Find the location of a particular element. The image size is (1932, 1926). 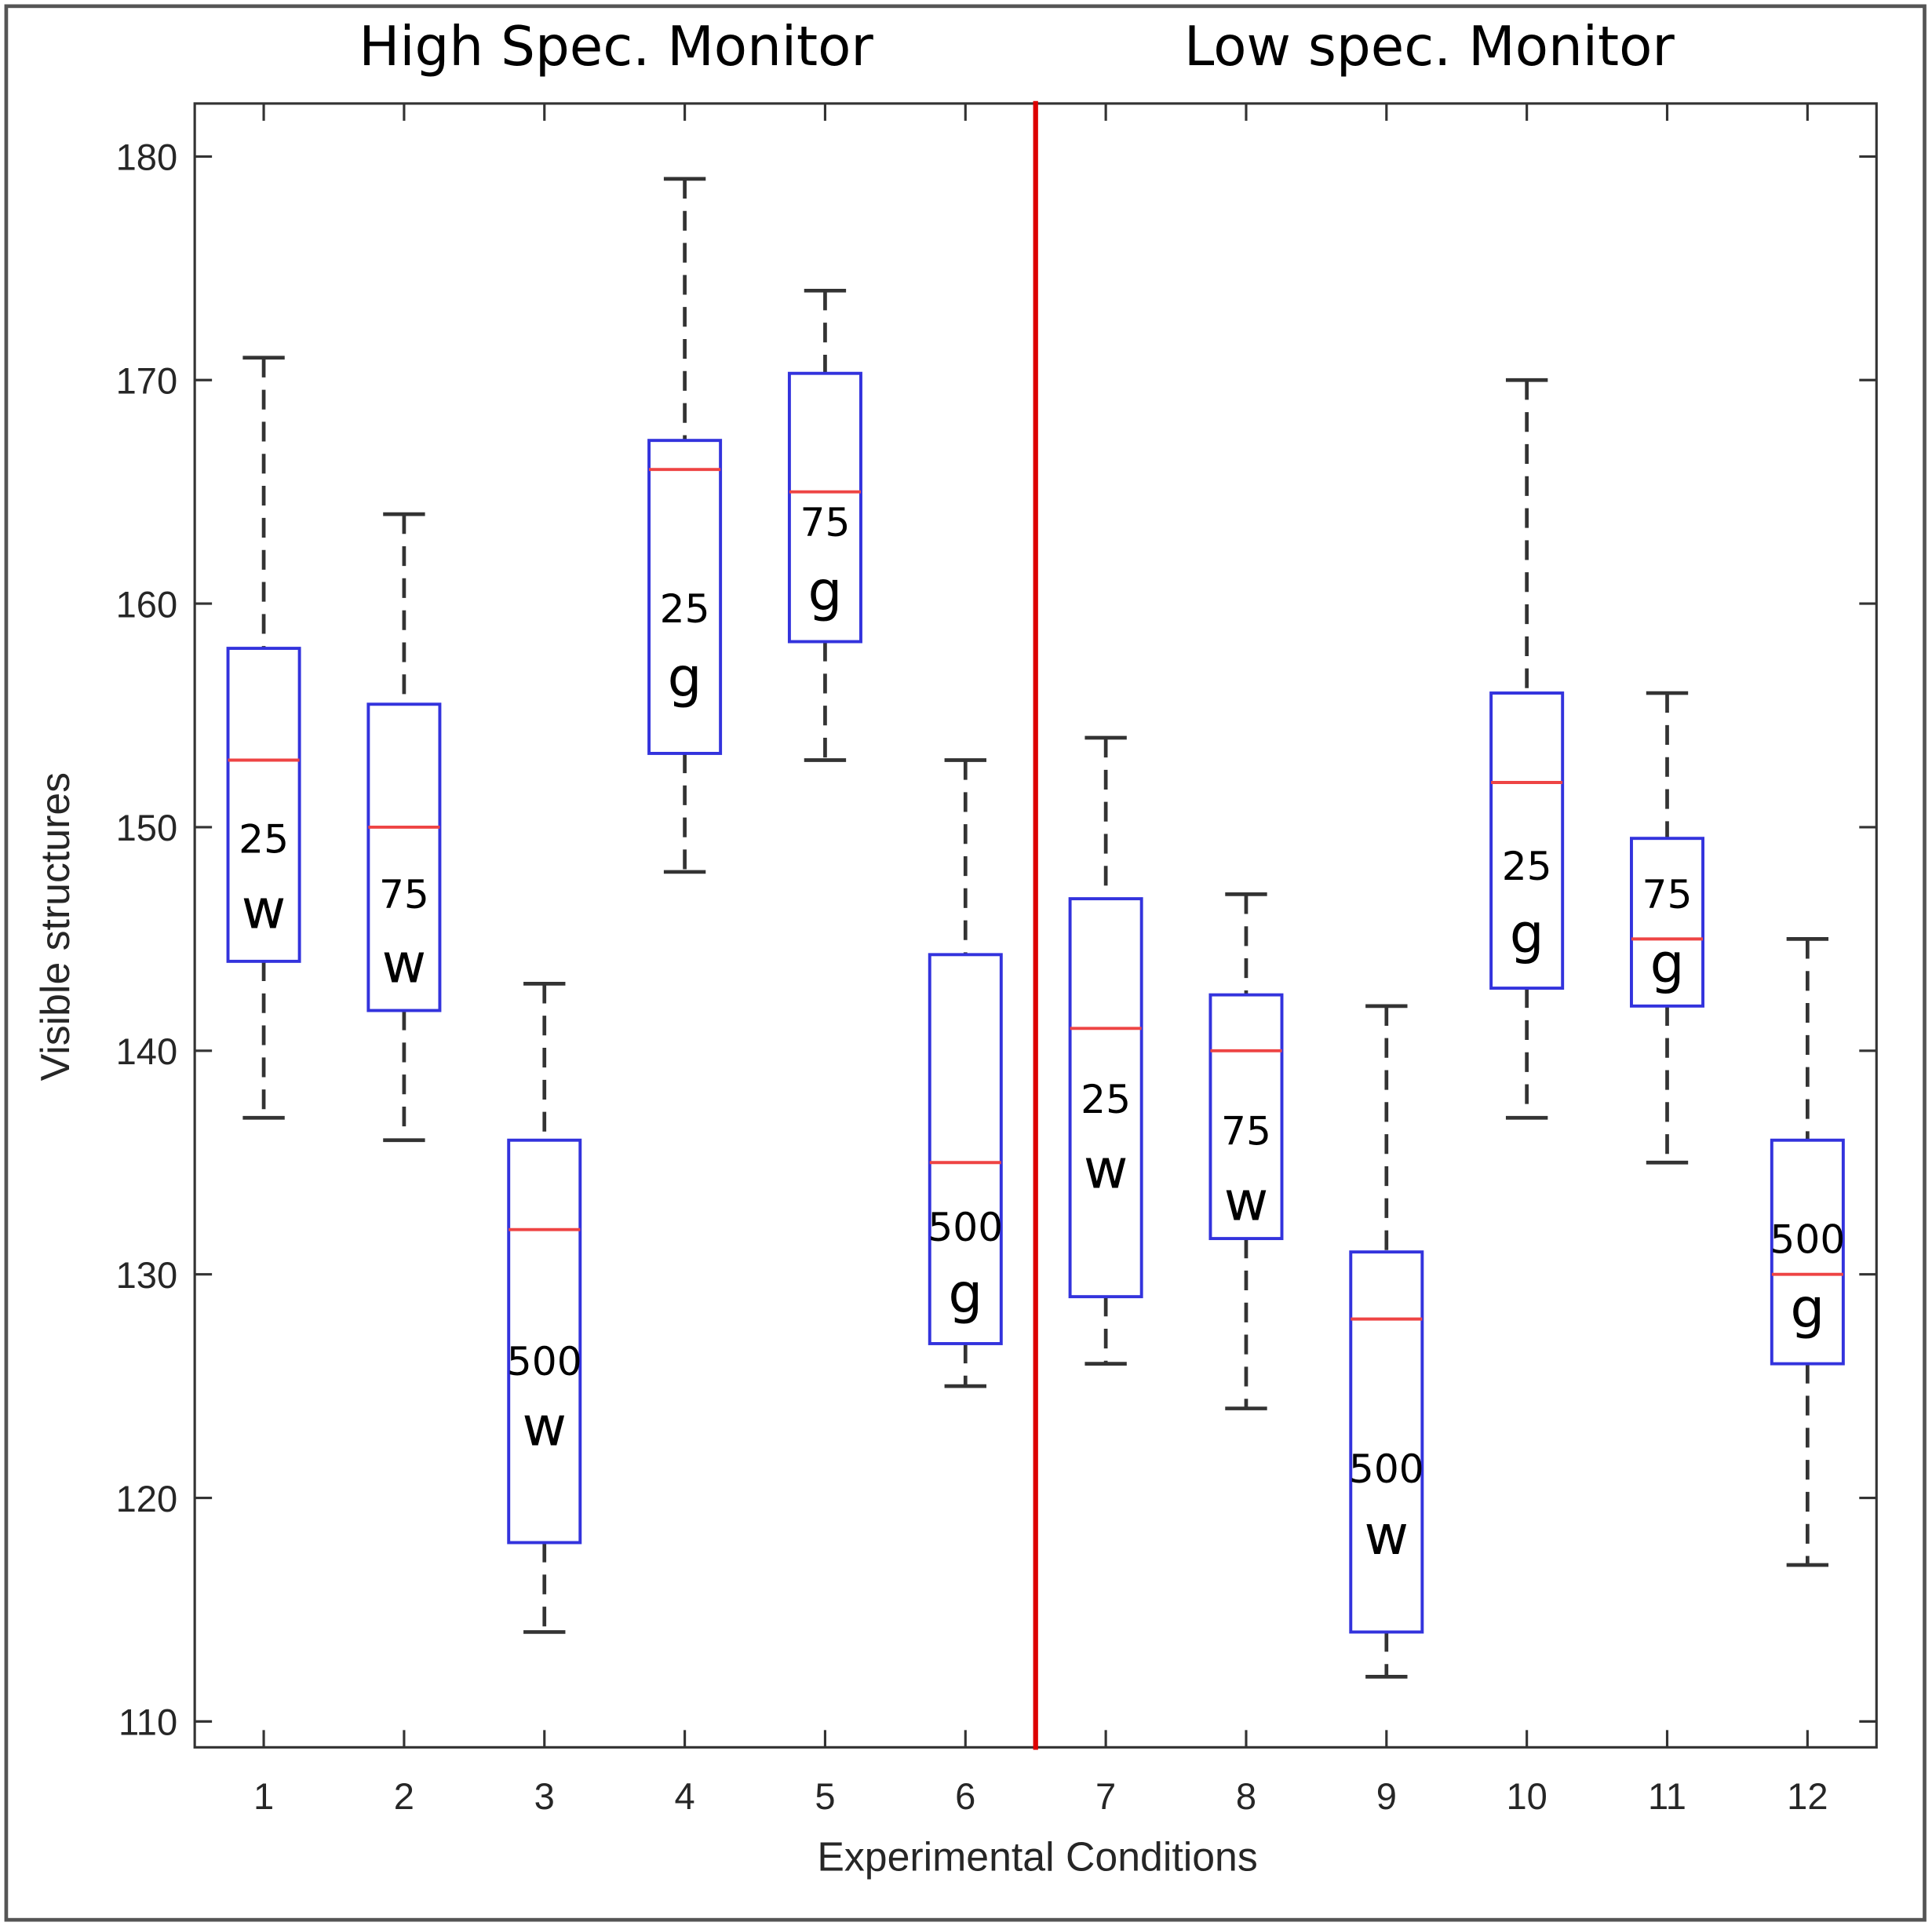

box-3: 500 w is located at coordinates (544, 1307).